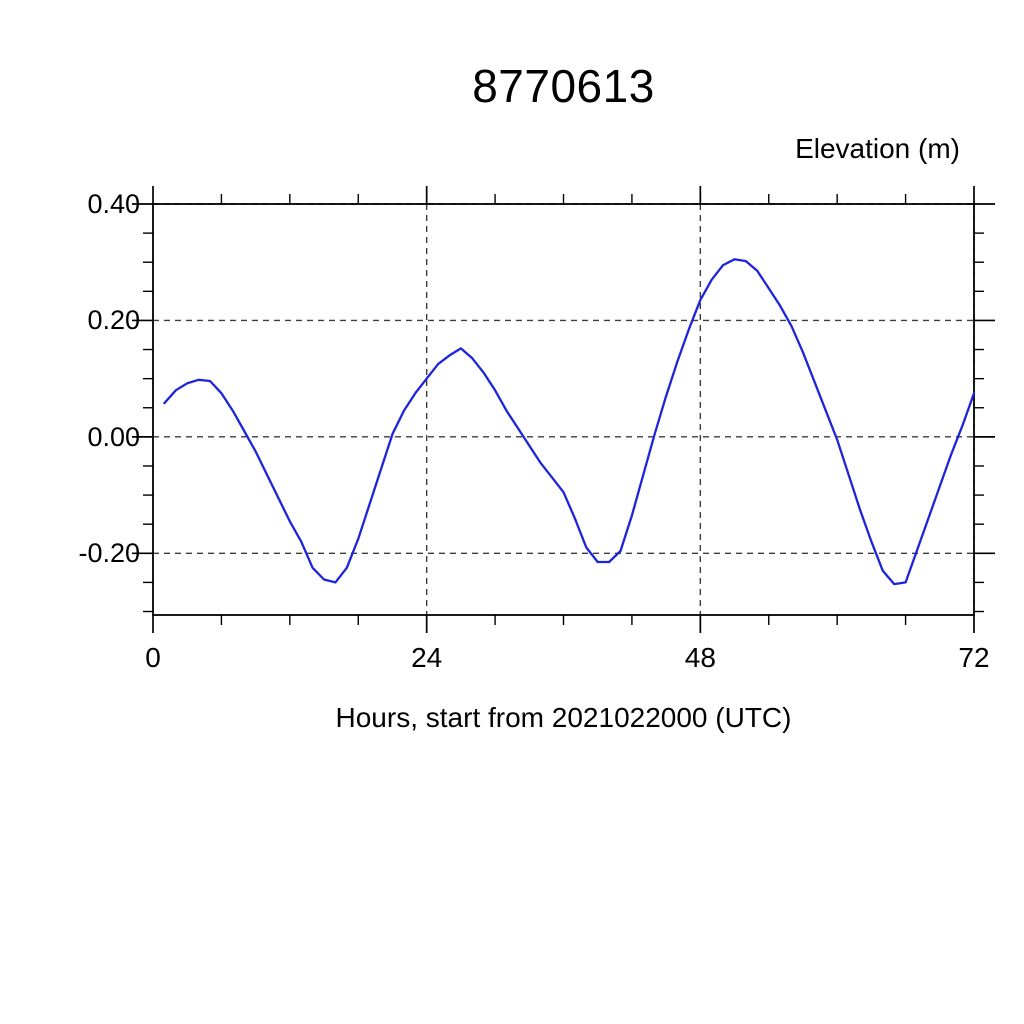 This screenshot has height=1024, width=1024. Describe the element at coordinates (153, 657) in the screenshot. I see `x-tick-label: 0` at that location.